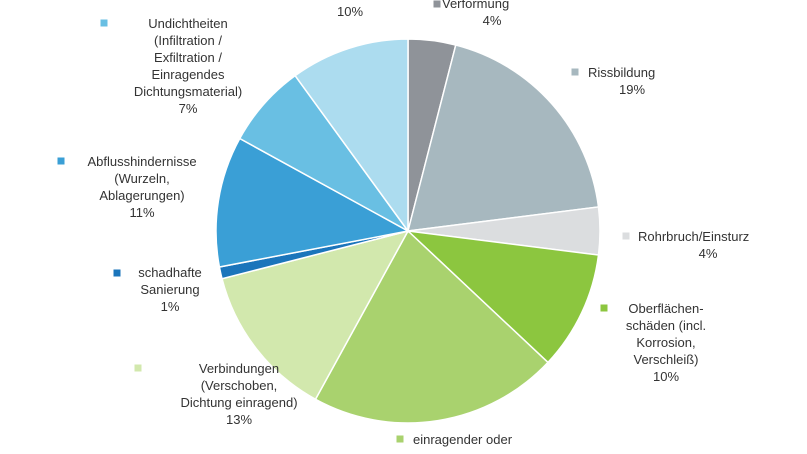 The width and height of the screenshot is (807, 454). What do you see at coordinates (188, 23) in the screenshot?
I see `slice-label: Undichtheiten` at bounding box center [188, 23].